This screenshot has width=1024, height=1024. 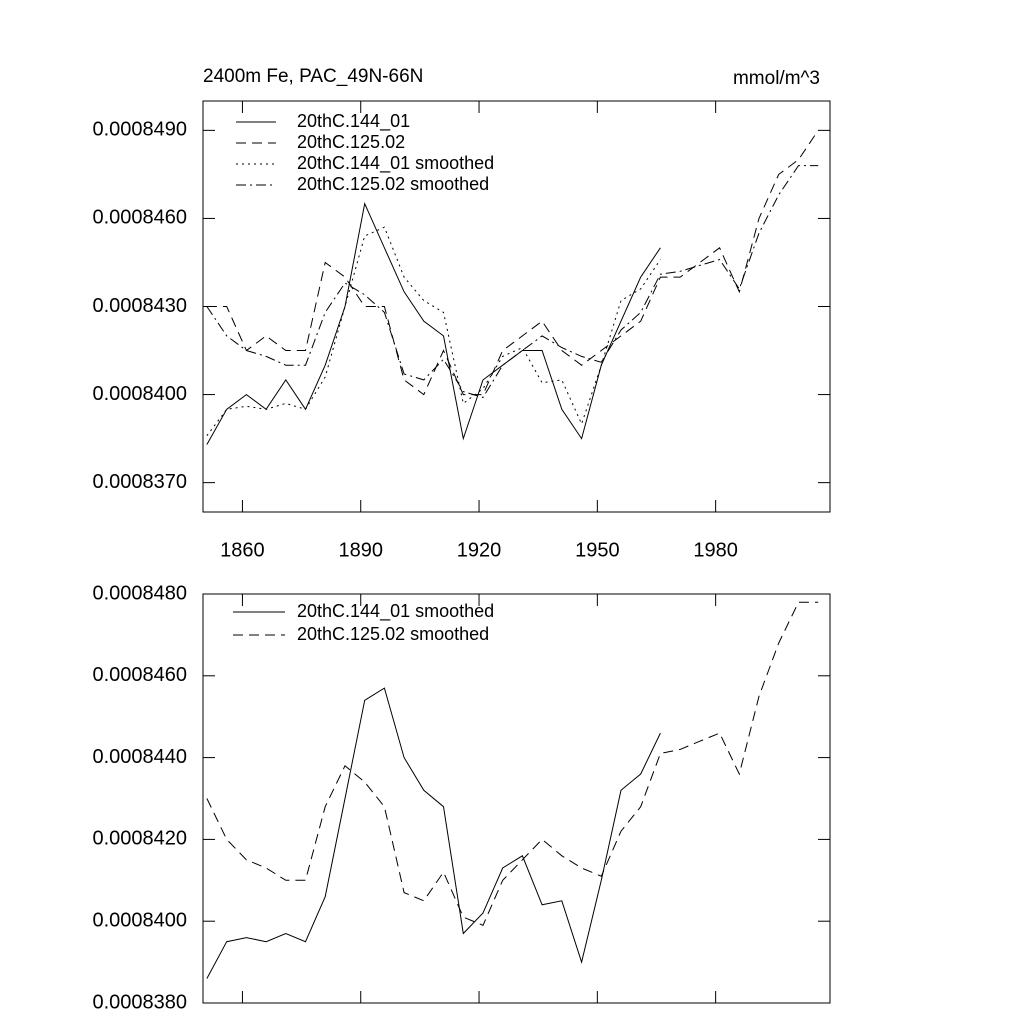 I want to click on legend-label: 20thC.125.02, so click(x=351, y=142).